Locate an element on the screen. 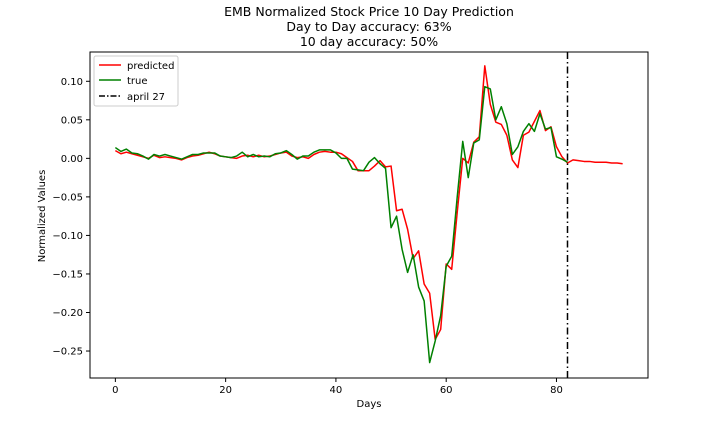  legend-label-april-27: april 27 is located at coordinates (146, 97).